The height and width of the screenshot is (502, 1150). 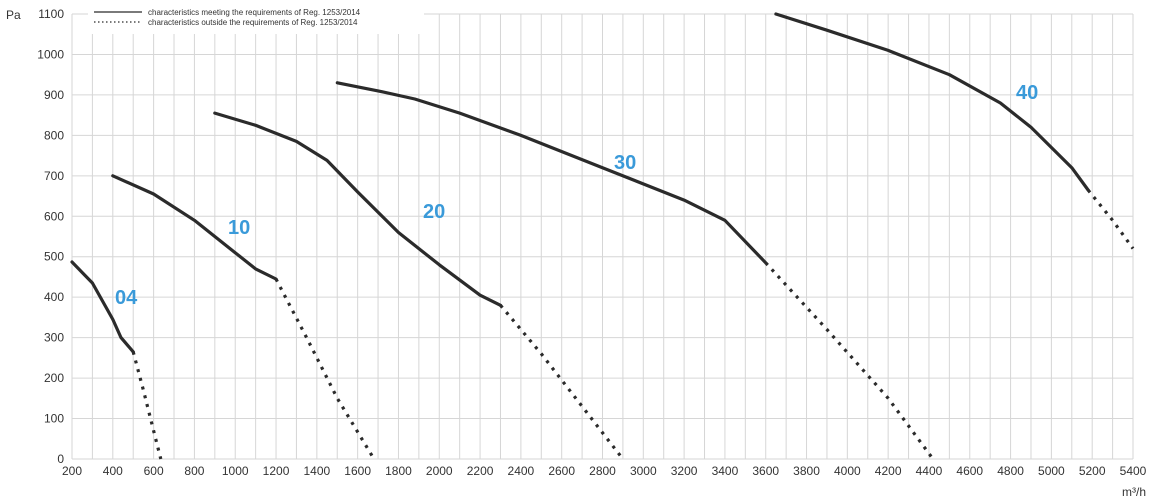 I want to click on series-04-dotted-line, so click(x=147, y=405).